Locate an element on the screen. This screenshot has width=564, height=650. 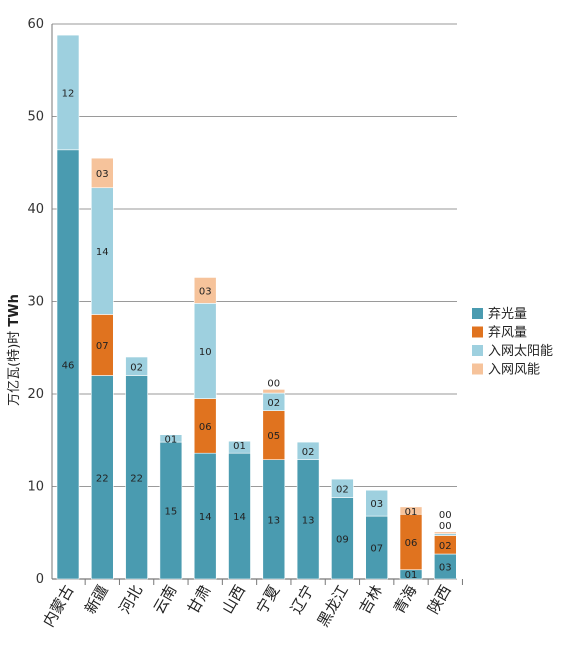
y-tick-label: 30 is located at coordinates (35, 302).